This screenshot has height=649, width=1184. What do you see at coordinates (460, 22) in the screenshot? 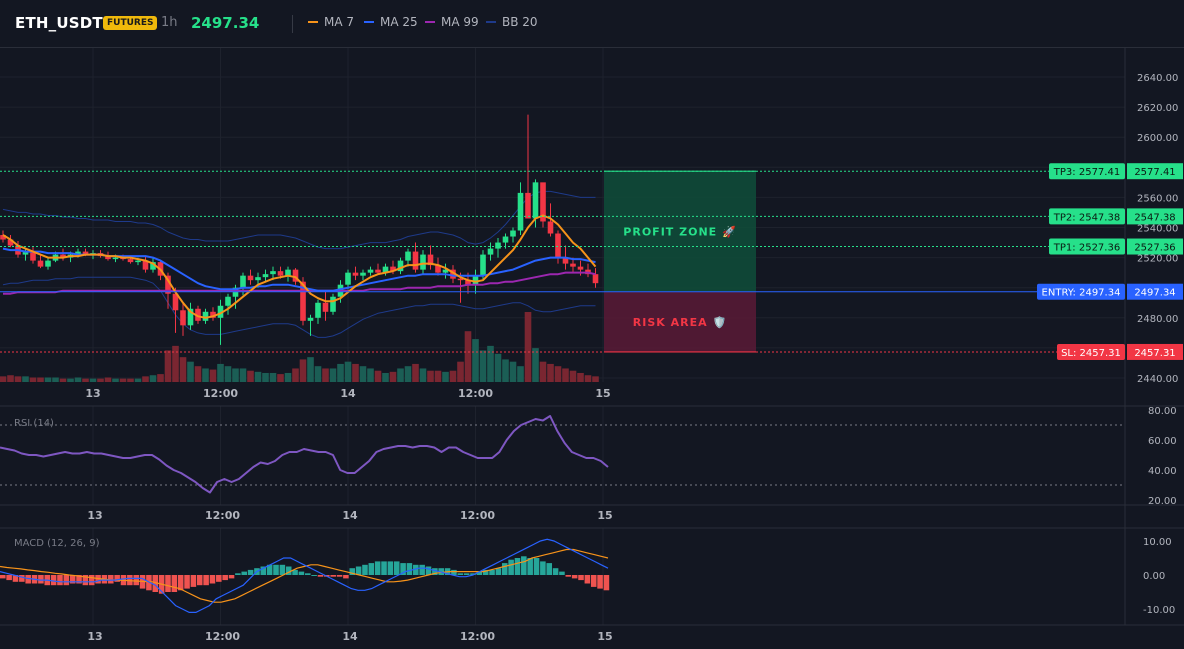
I see `legend-label-ma99: MA 99` at bounding box center [460, 22].